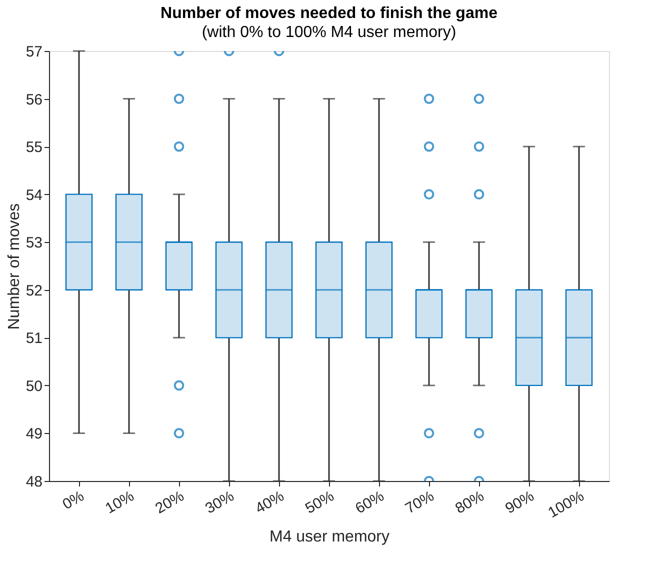  I want to click on y-tick-label: 54, so click(34, 195).